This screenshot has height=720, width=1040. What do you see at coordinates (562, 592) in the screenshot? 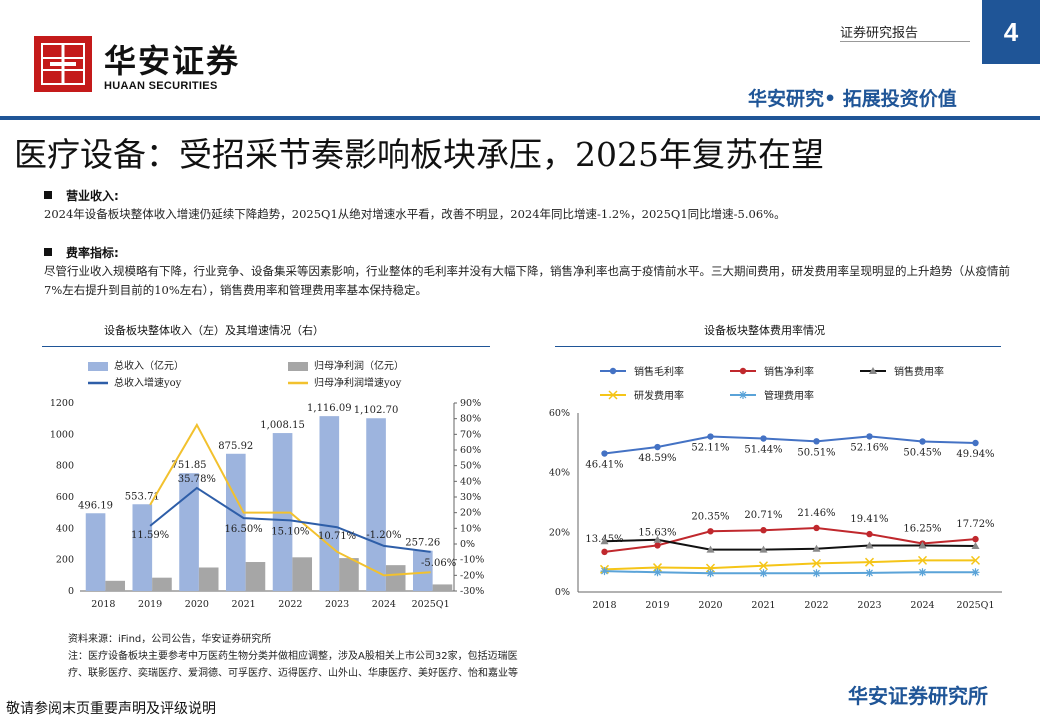
I see `y-tick-label: 0%` at bounding box center [562, 592].